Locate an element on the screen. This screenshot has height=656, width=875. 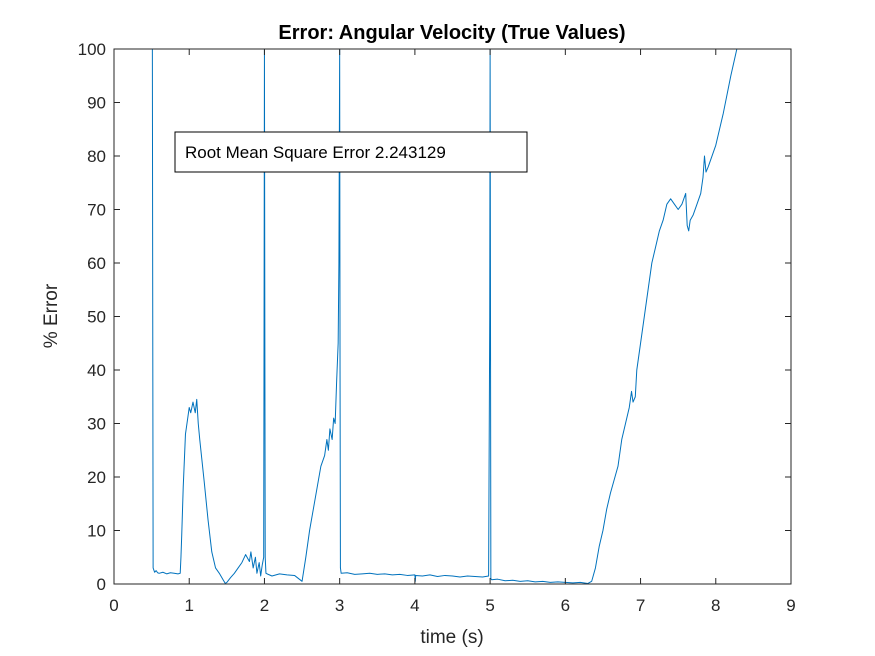
y-tick-label: 70 is located at coordinates (96, 210).